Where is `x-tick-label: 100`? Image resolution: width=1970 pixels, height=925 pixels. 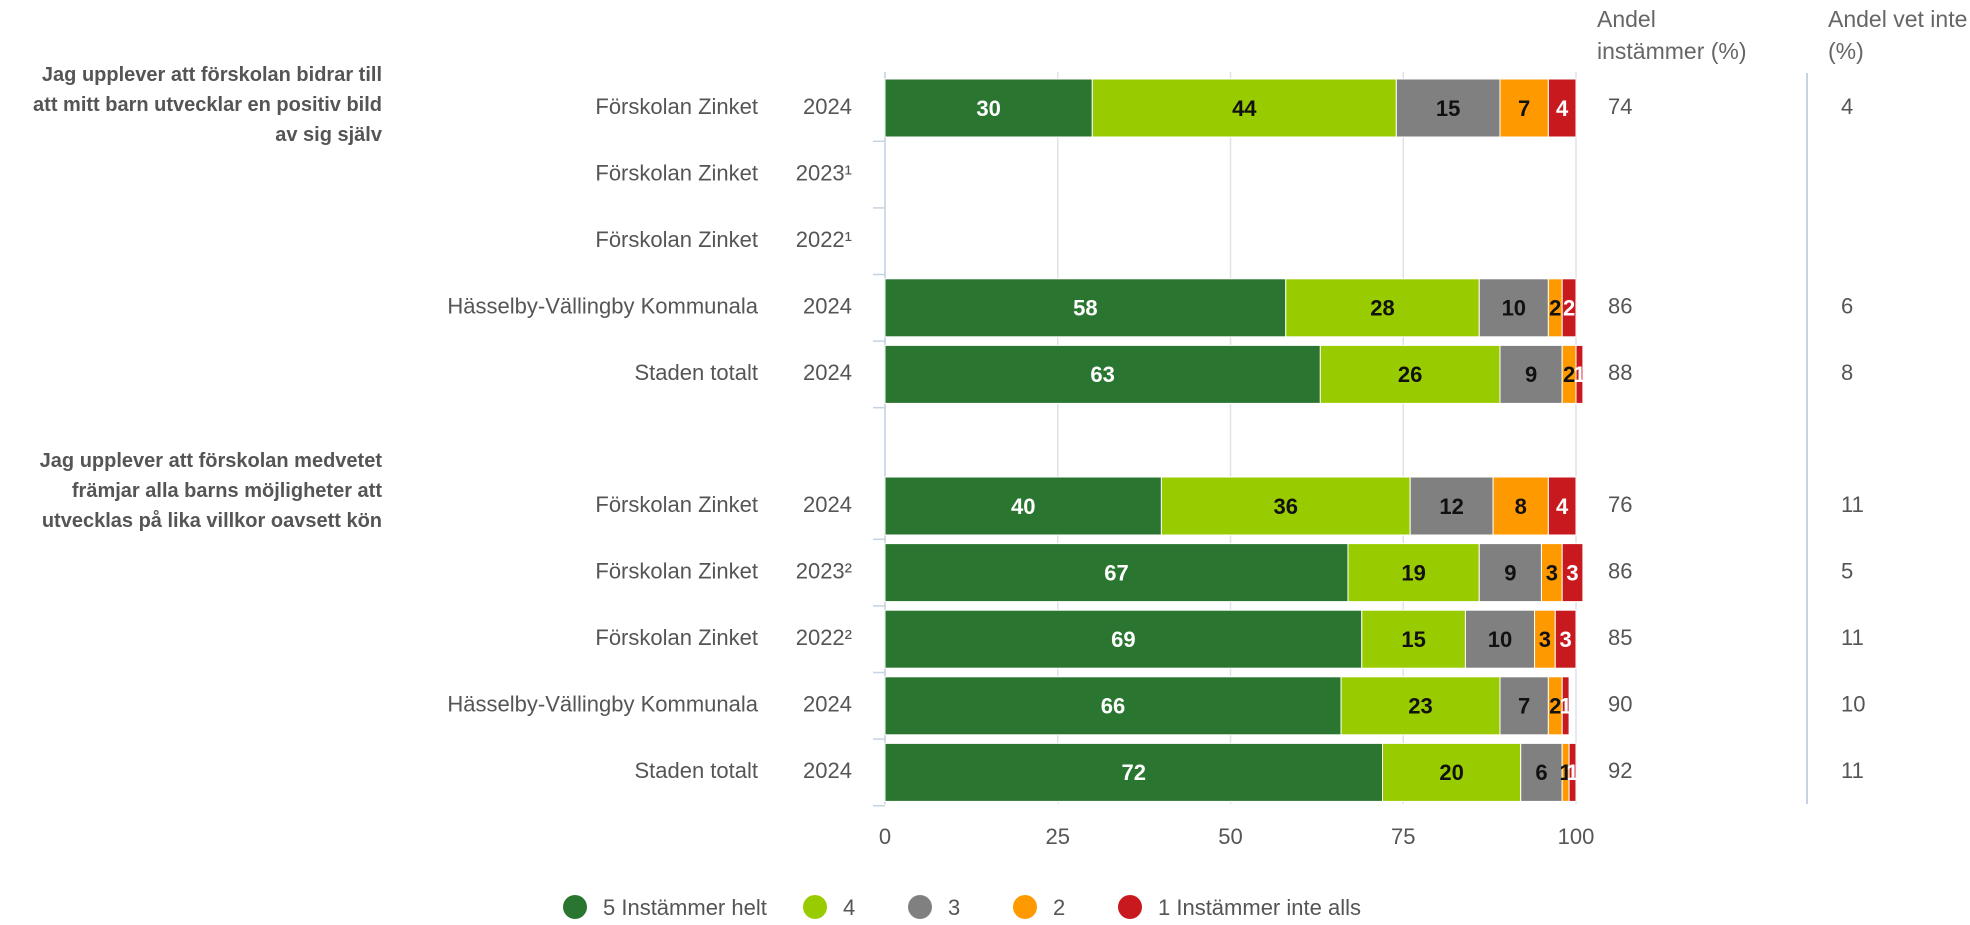
x-tick-label: 100 is located at coordinates (1576, 836).